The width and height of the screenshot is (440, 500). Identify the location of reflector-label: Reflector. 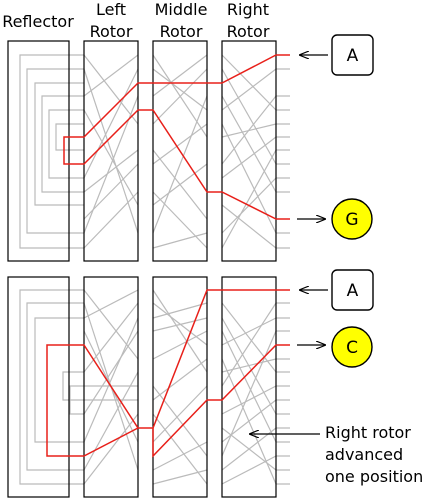
(38, 21).